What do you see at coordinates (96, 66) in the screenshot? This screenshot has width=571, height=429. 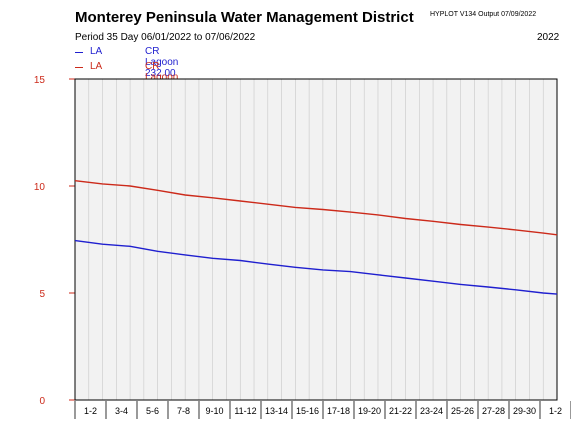 I see `legend-code-corrected-level: LA` at bounding box center [96, 66].